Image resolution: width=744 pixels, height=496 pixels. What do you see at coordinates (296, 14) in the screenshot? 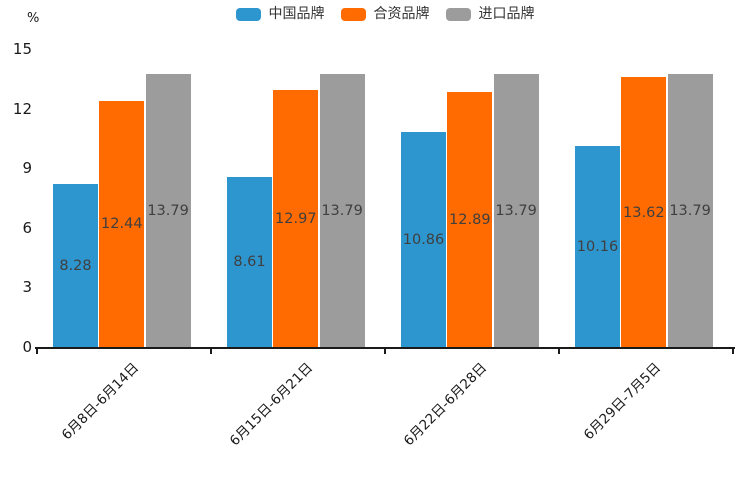
I see `legend-label: 中国品牌` at bounding box center [296, 14].